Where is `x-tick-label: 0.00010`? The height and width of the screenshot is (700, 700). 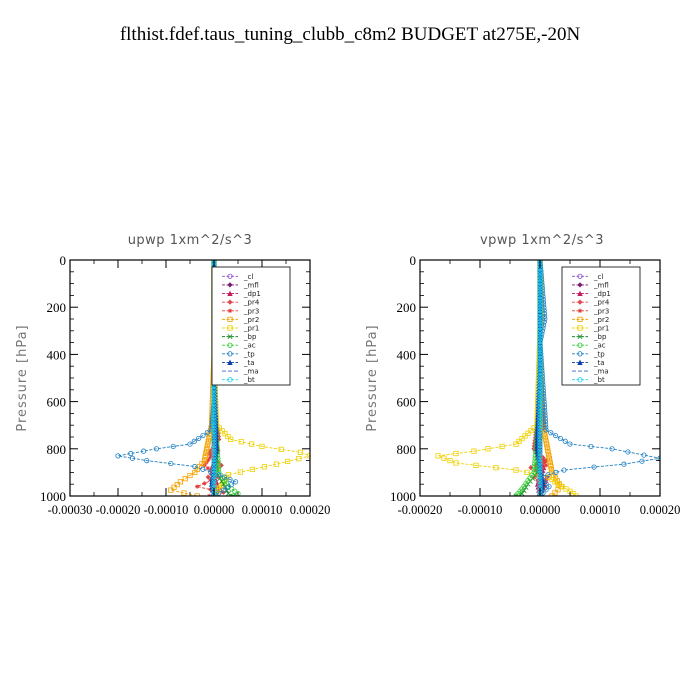
x-tick-label: 0.00010 is located at coordinates (262, 510).